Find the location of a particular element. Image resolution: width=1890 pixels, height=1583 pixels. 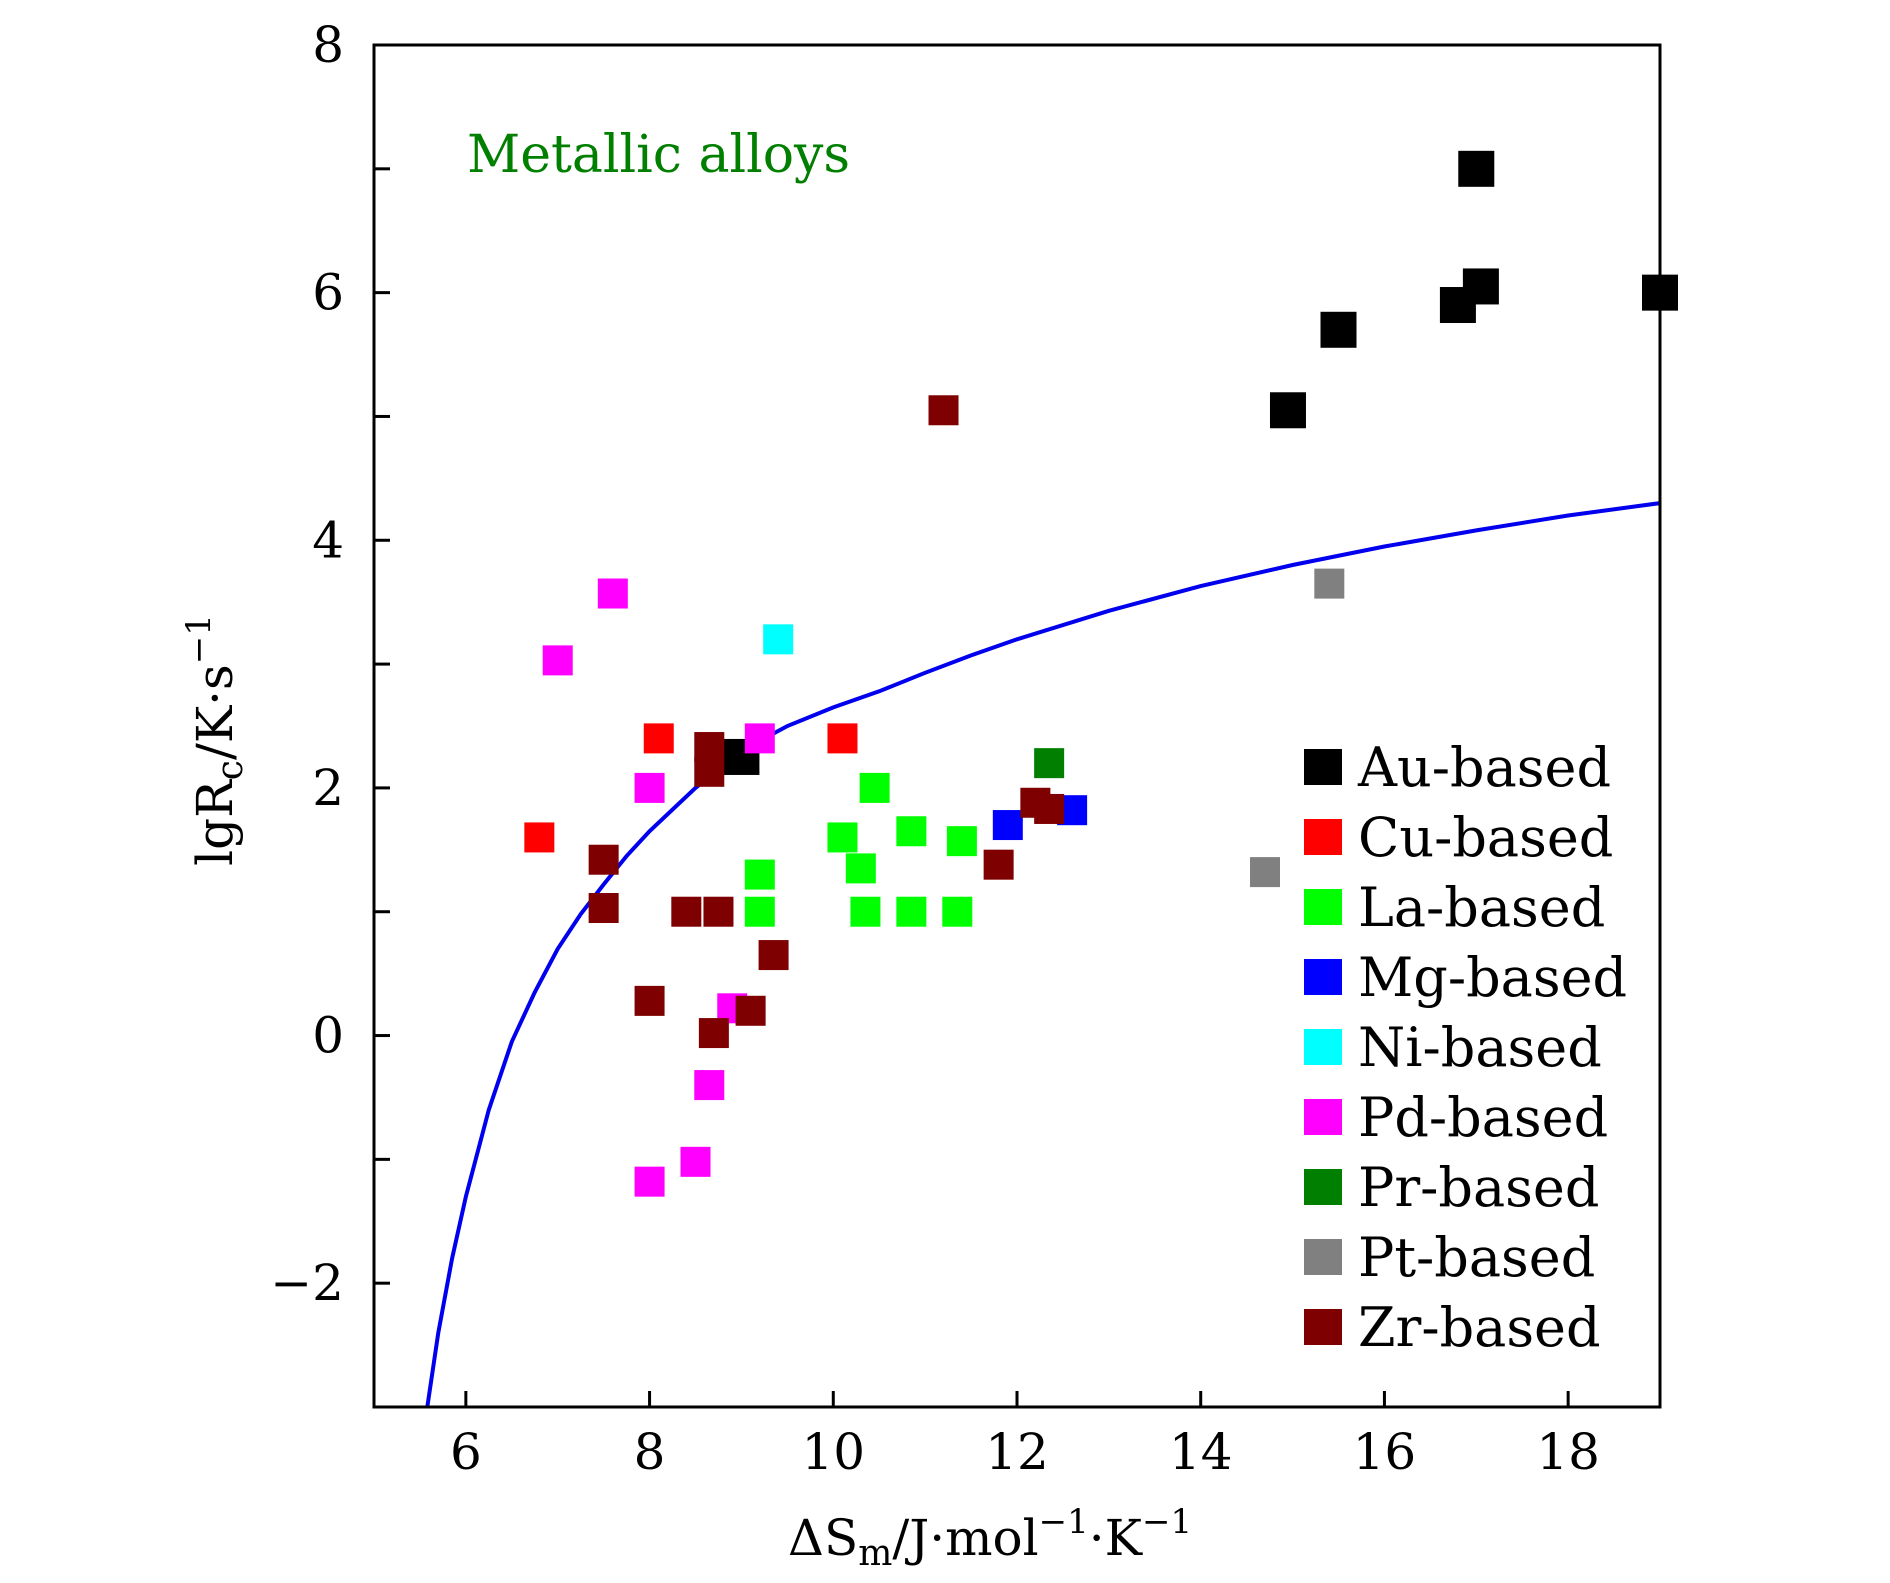

y-tick-label: 4 is located at coordinates (328, 540).